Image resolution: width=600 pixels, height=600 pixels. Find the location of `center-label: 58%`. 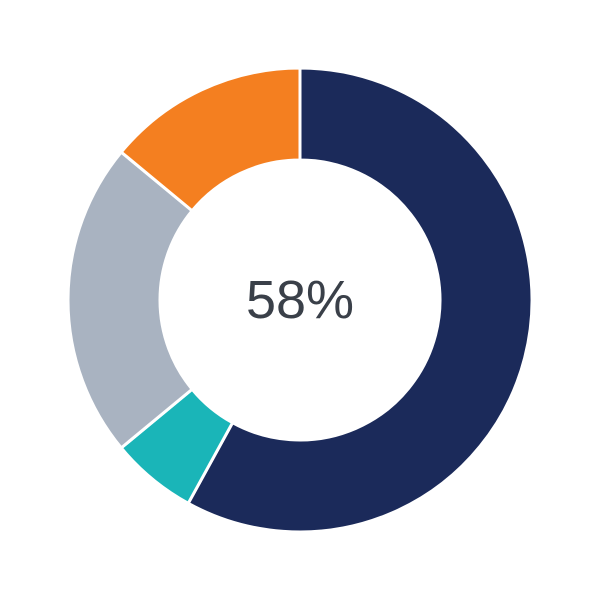

center-label: 58% is located at coordinates (300, 300).